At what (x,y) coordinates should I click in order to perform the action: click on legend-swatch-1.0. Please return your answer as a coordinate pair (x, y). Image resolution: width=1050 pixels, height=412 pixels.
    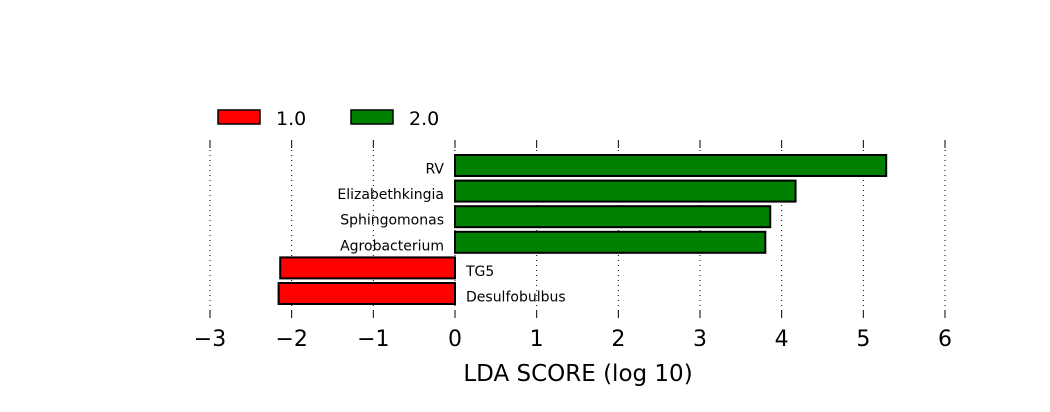
    Looking at the image, I should click on (239, 117).